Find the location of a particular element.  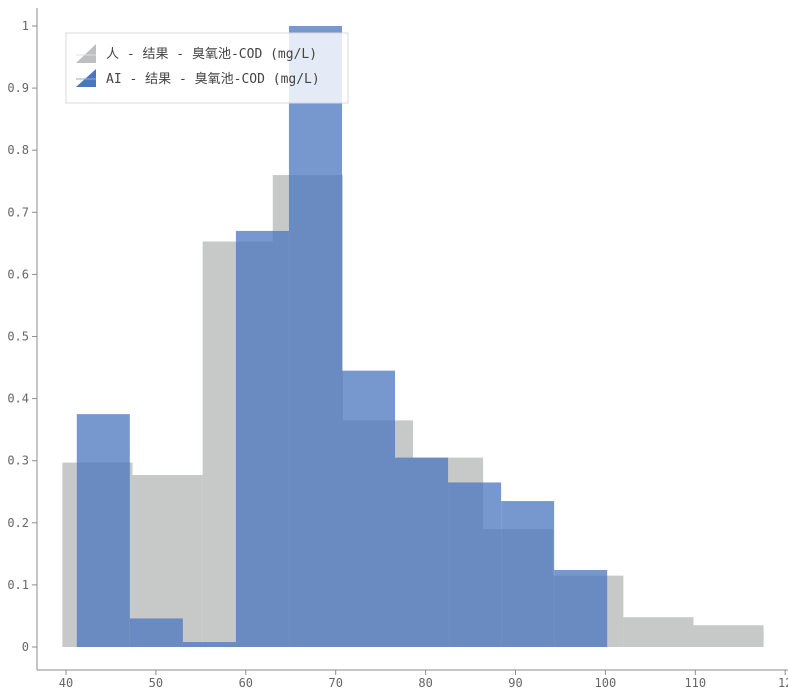

x-tick-label-7: 110 is located at coordinates (695, 683).